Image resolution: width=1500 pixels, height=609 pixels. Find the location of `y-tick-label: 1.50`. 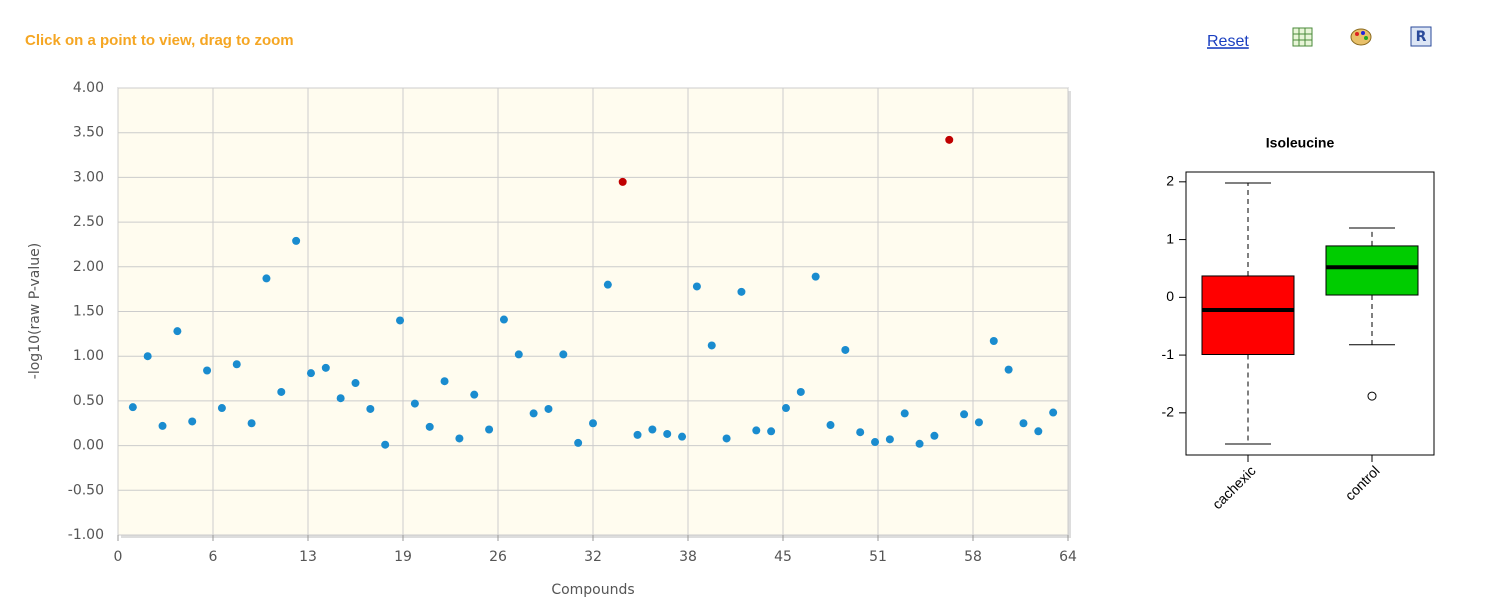

y-tick-label: 1.50 is located at coordinates (88, 312).